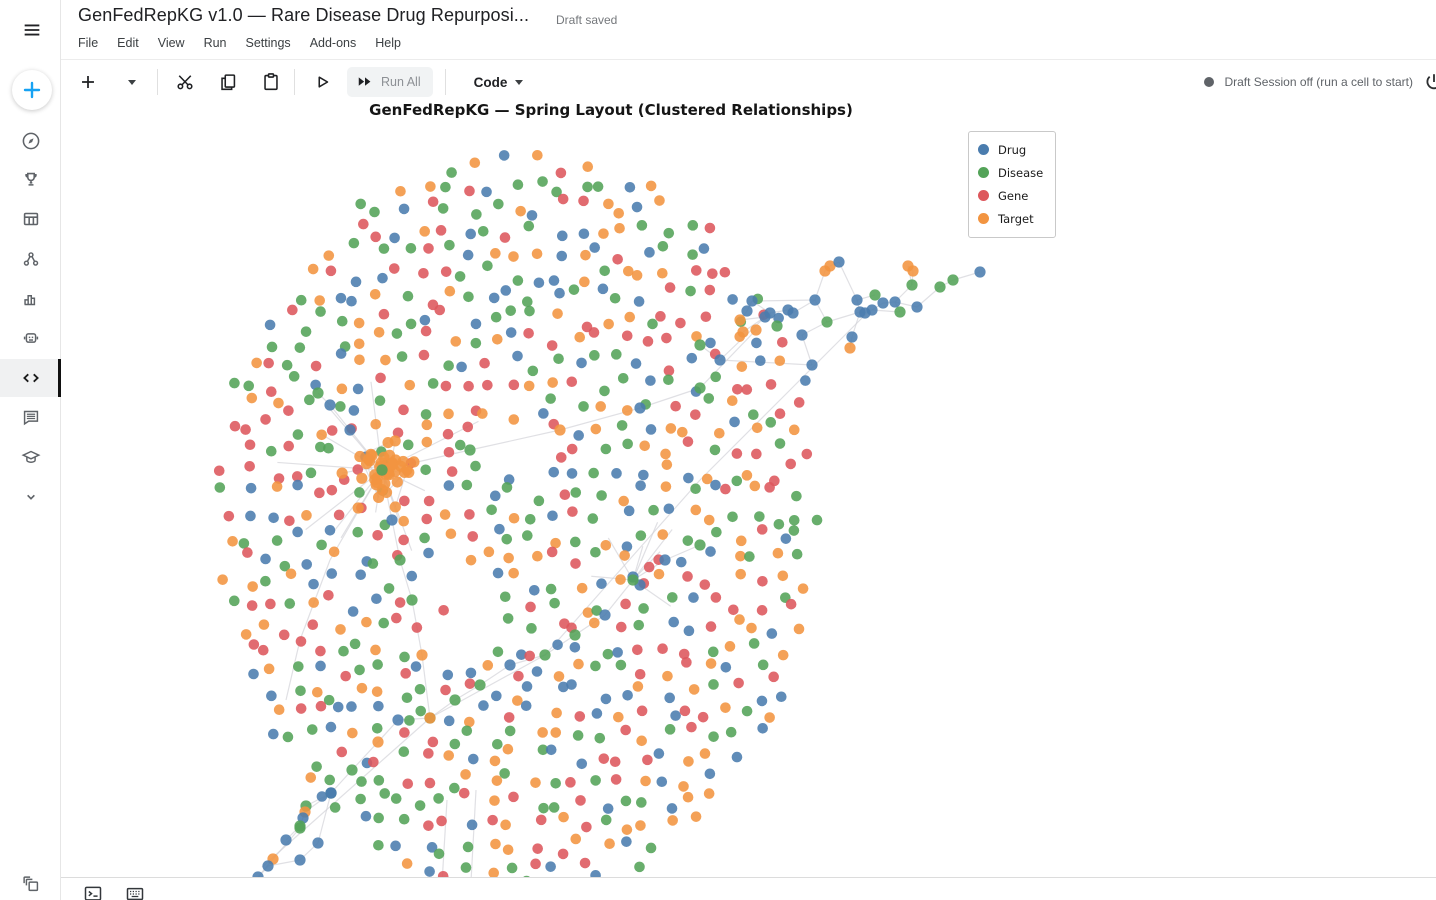 This screenshot has height=900, width=1436. I want to click on fast-forward-icon, so click(365, 82).